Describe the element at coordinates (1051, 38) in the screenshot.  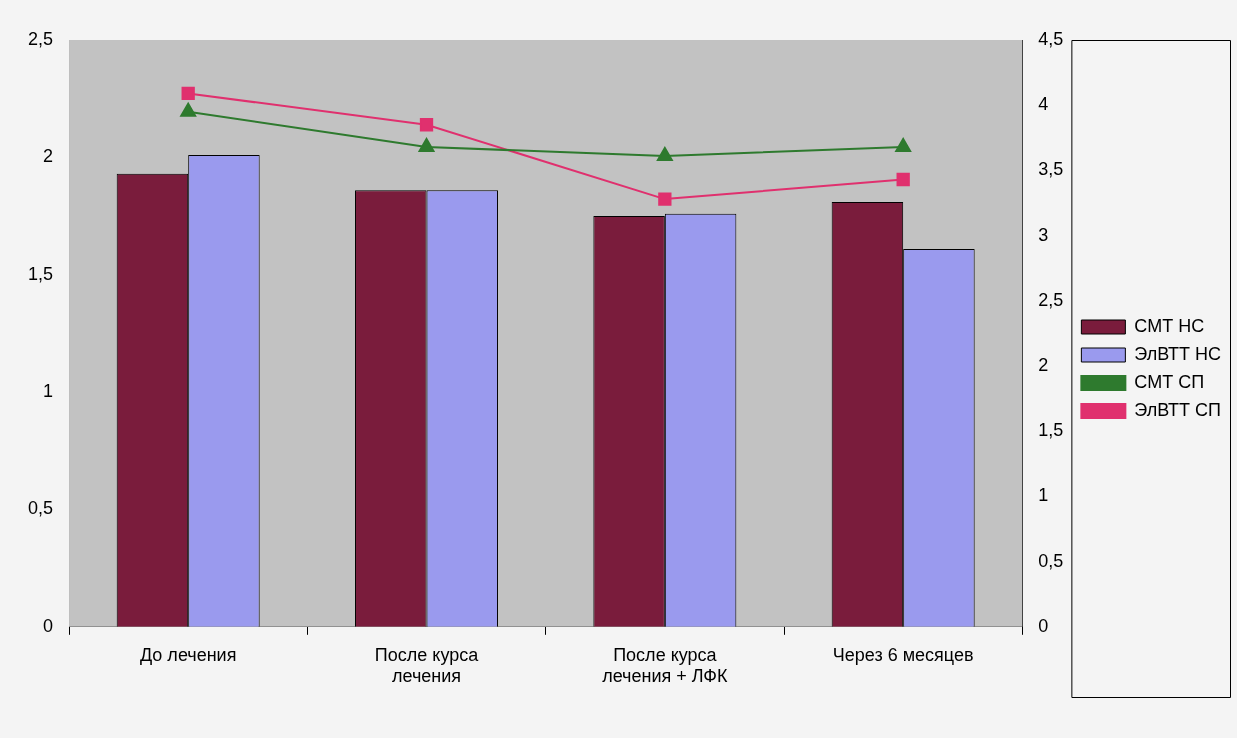
I see `y2-tick-label: 4,5` at that location.